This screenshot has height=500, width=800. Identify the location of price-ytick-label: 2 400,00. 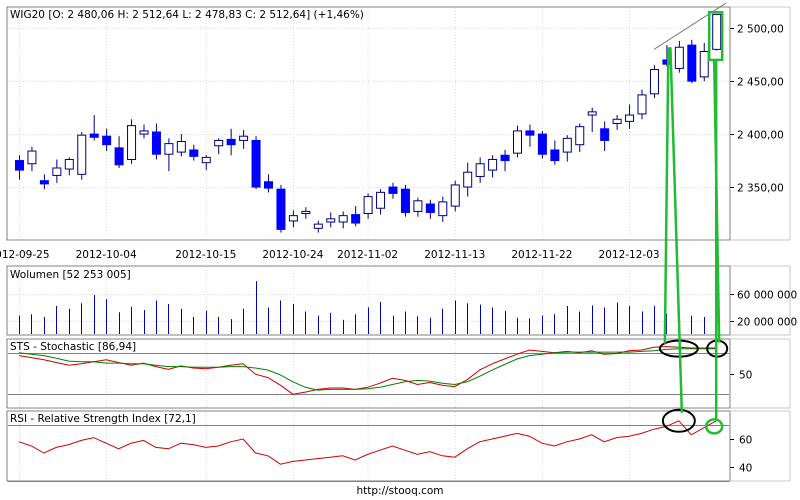
(760, 136).